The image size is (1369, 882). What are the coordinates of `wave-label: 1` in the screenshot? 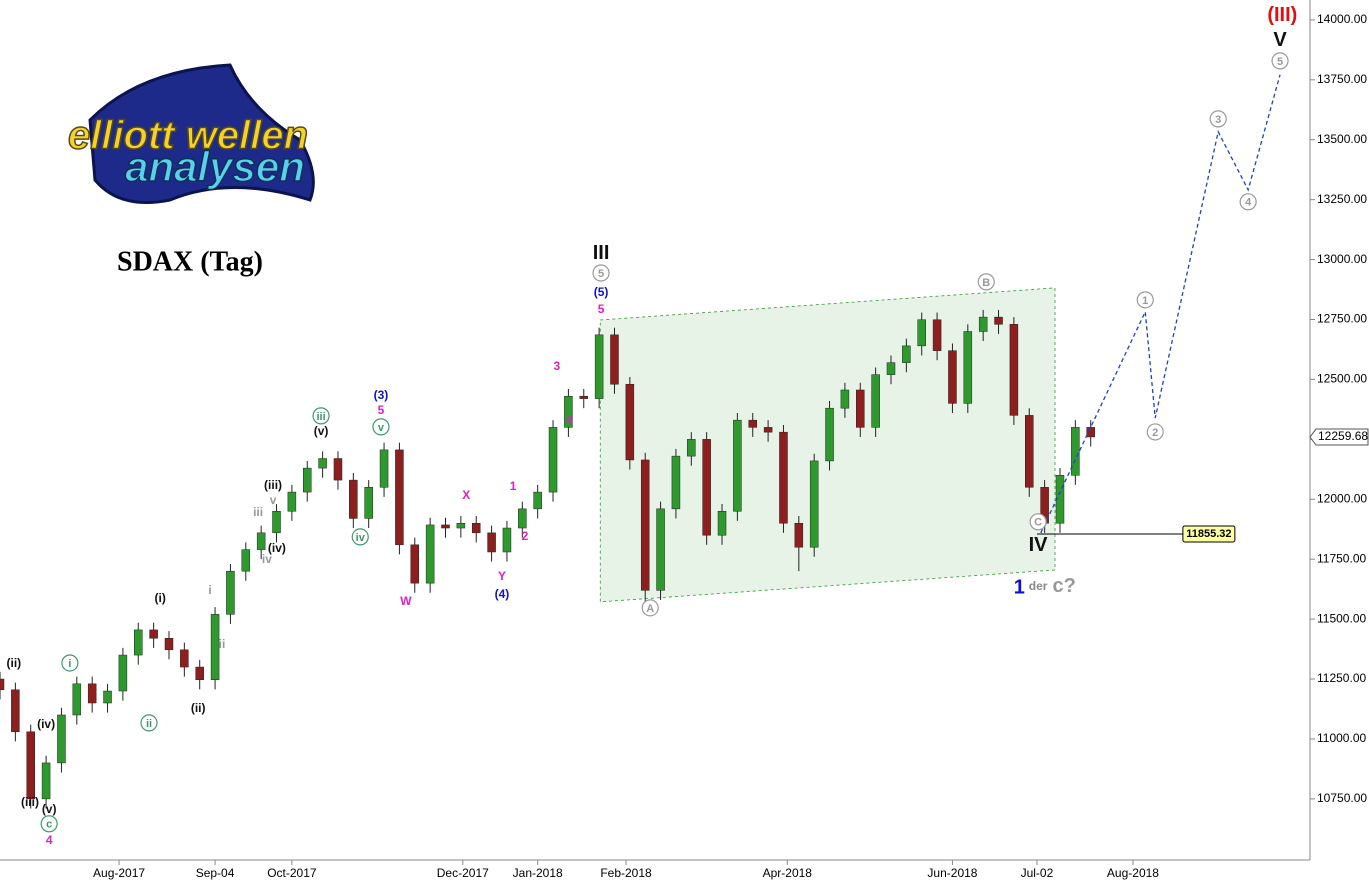 It's located at (1019, 587).